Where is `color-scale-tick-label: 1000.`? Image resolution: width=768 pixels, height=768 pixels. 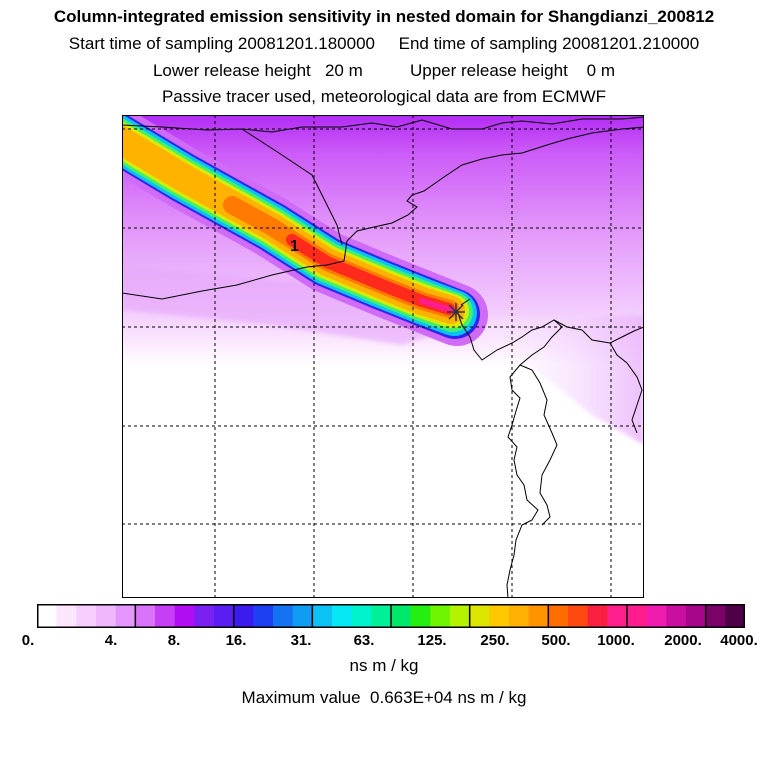 color-scale-tick-label: 1000. is located at coordinates (616, 640).